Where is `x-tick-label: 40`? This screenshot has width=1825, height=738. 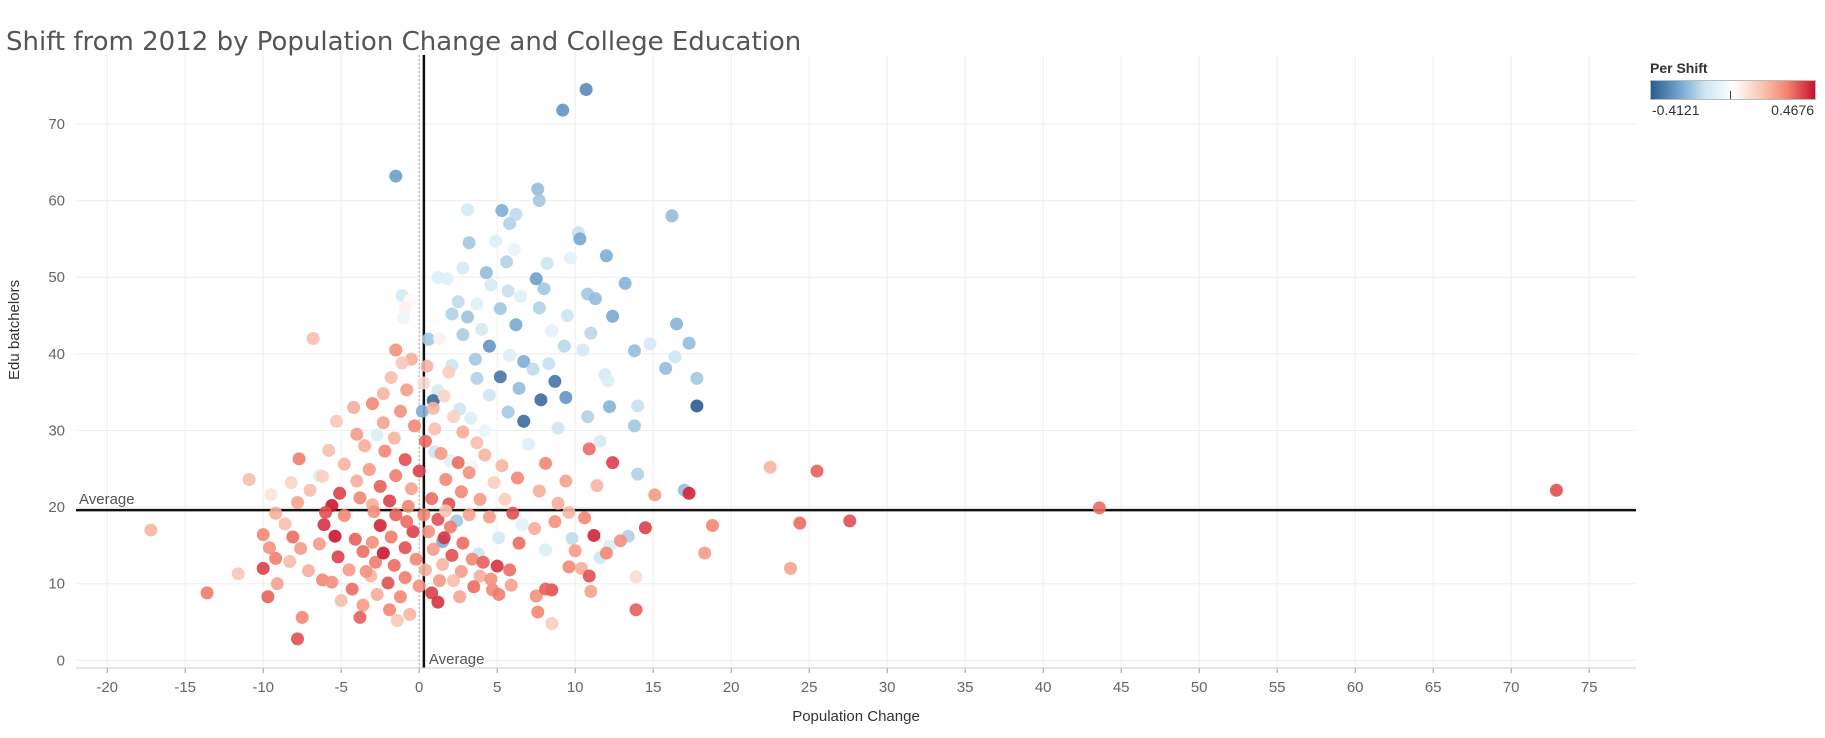 x-tick-label: 40 is located at coordinates (1043, 687).